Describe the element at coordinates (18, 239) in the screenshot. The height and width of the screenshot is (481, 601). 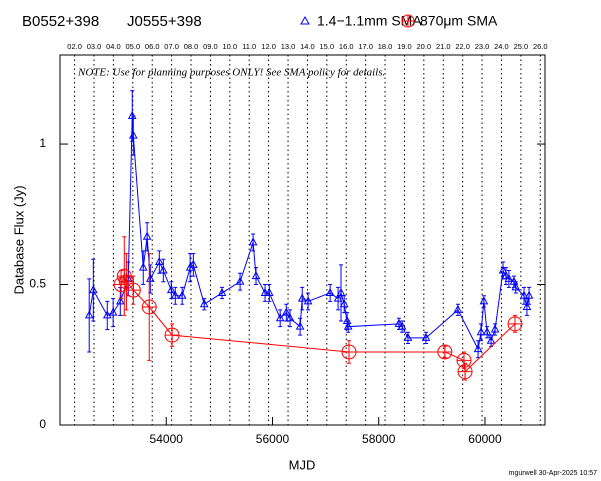
I see `y-axis-label: Database Flux (Jy)` at that location.